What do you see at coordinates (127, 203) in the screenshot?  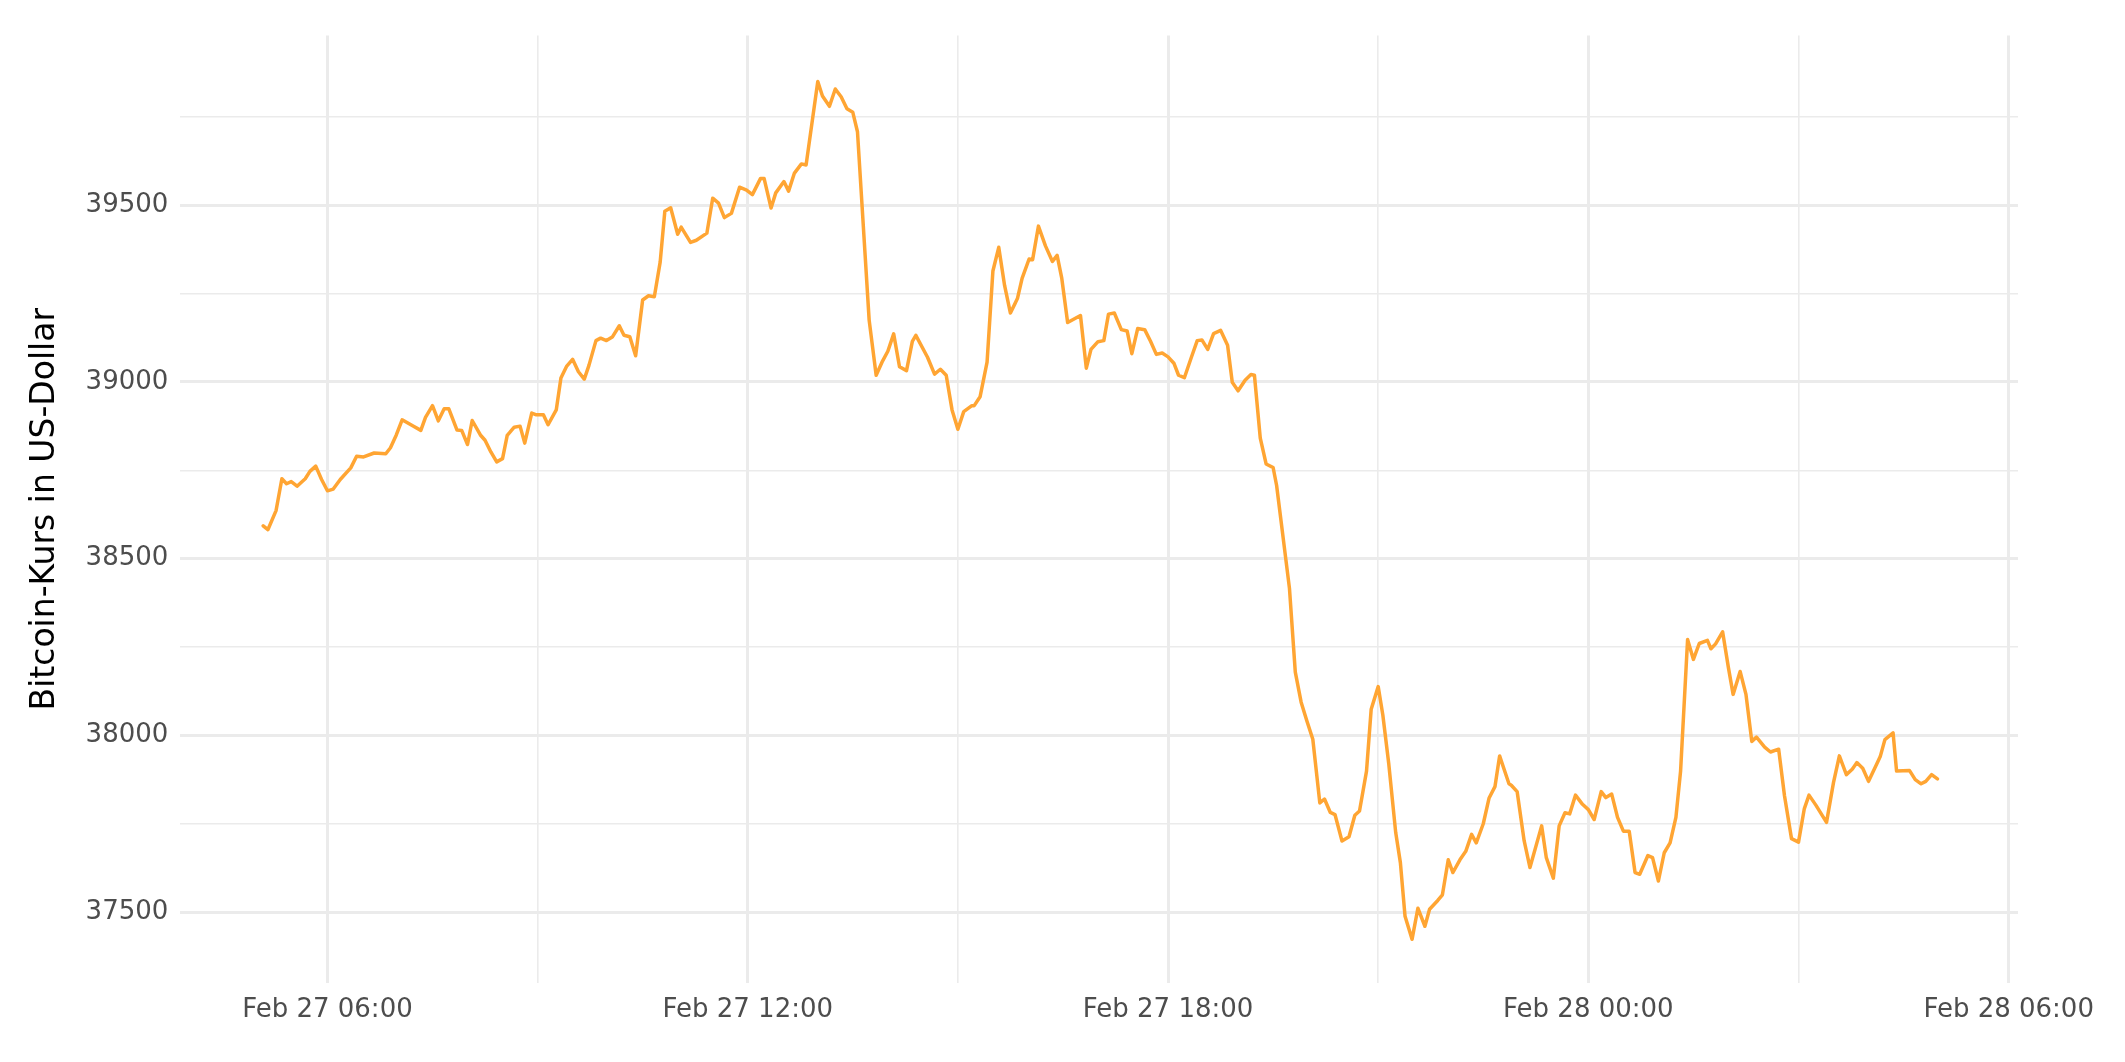 I see `y-tick-label: 39500` at bounding box center [127, 203].